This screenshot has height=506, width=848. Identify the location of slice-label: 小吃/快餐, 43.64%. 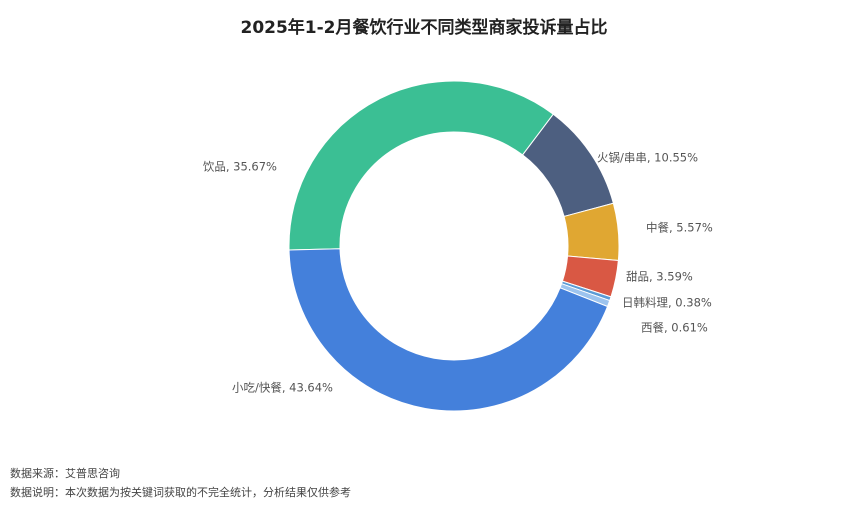
(282, 388).